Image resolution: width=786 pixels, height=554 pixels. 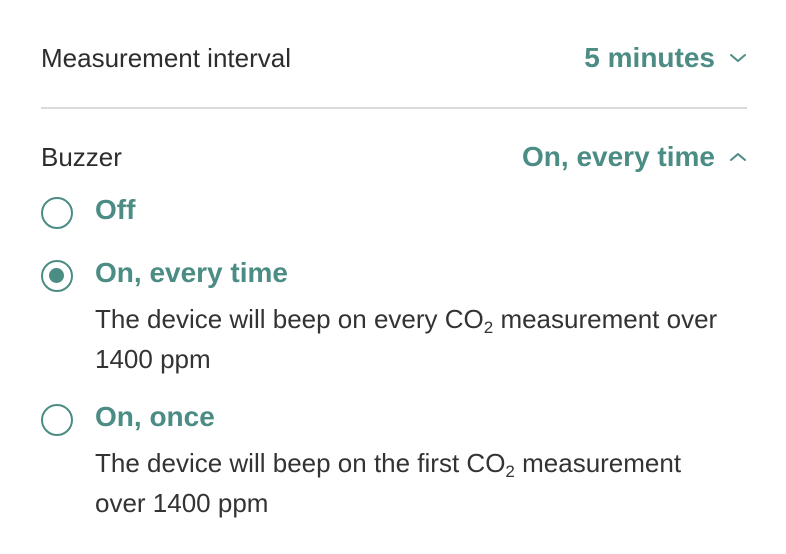 I want to click on buzzer-dropdown: On, every time, so click(x=634, y=157).